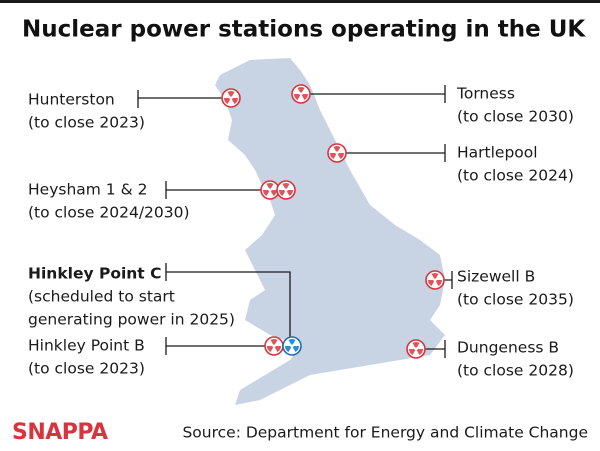 The height and width of the screenshot is (451, 600). What do you see at coordinates (497, 153) in the screenshot?
I see `station-name: Hartlepool` at bounding box center [497, 153].